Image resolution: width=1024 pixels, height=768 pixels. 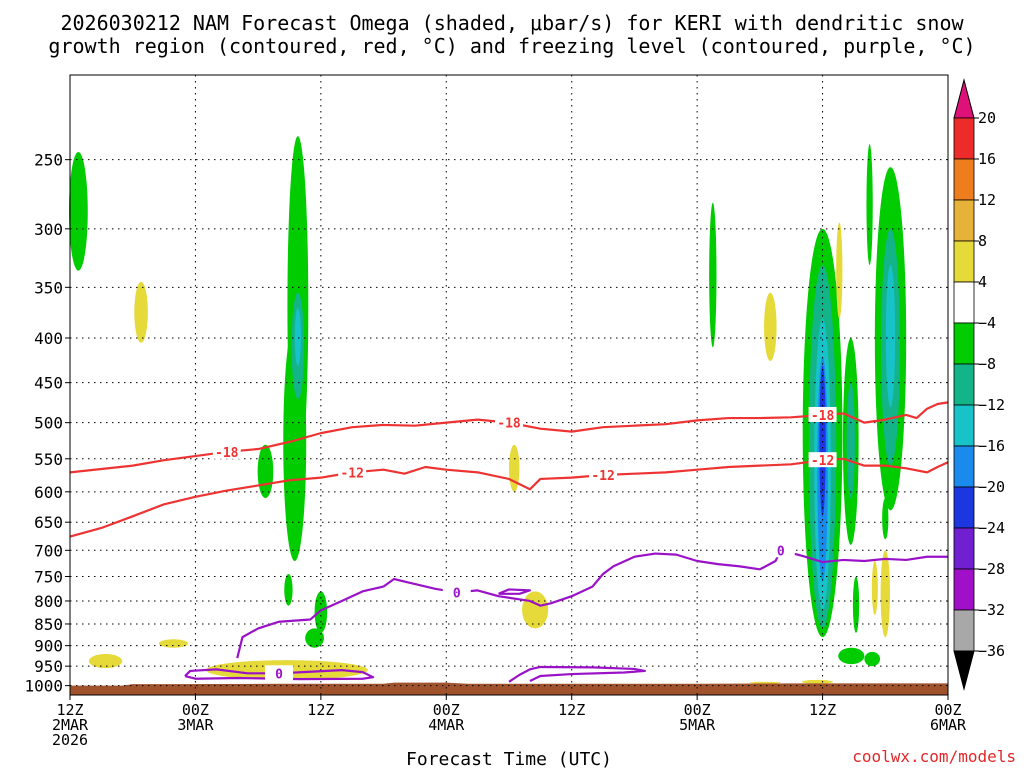 What do you see at coordinates (515, 591) in the screenshot?
I see `freezing-level-contour-small` at bounding box center [515, 591].